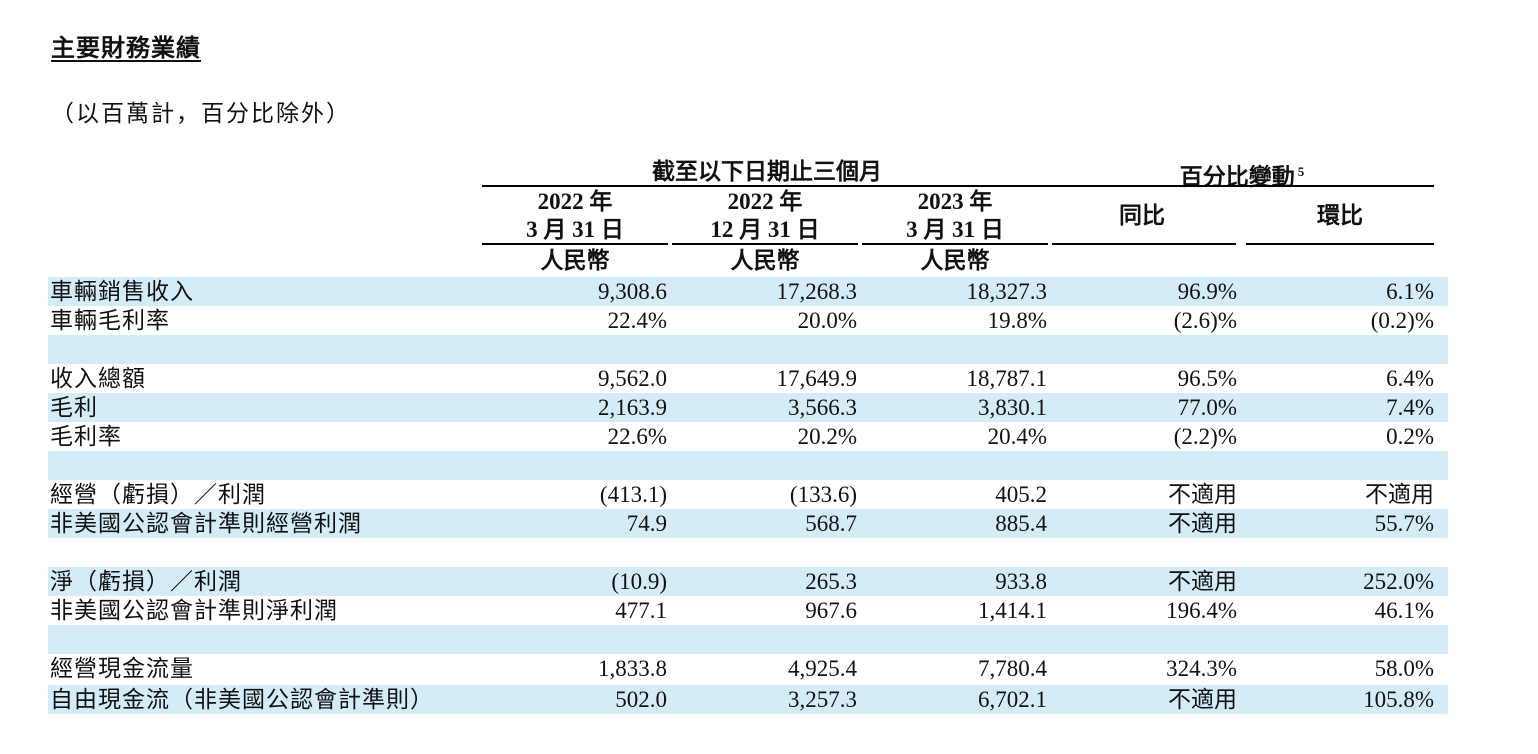  I want to click on cell-value: 96.9%, so click(1207, 291).